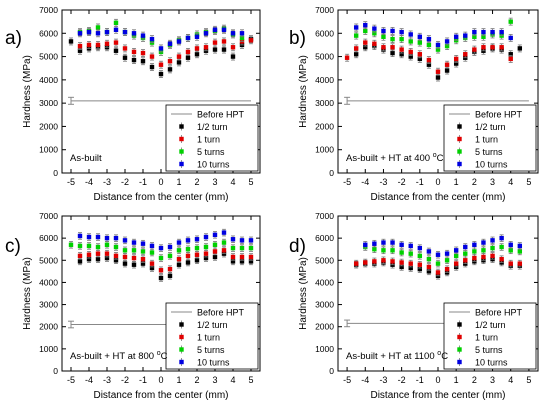  I want to click on y-tick-label: 3000, so click(324, 305).